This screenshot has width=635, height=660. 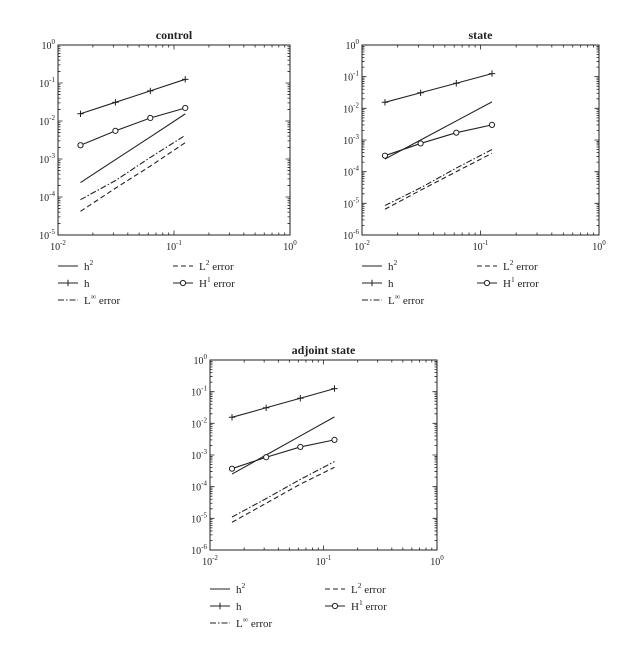 What do you see at coordinates (599, 246) in the screenshot?
I see `x-tick-label: 10⁰` at bounding box center [599, 246].